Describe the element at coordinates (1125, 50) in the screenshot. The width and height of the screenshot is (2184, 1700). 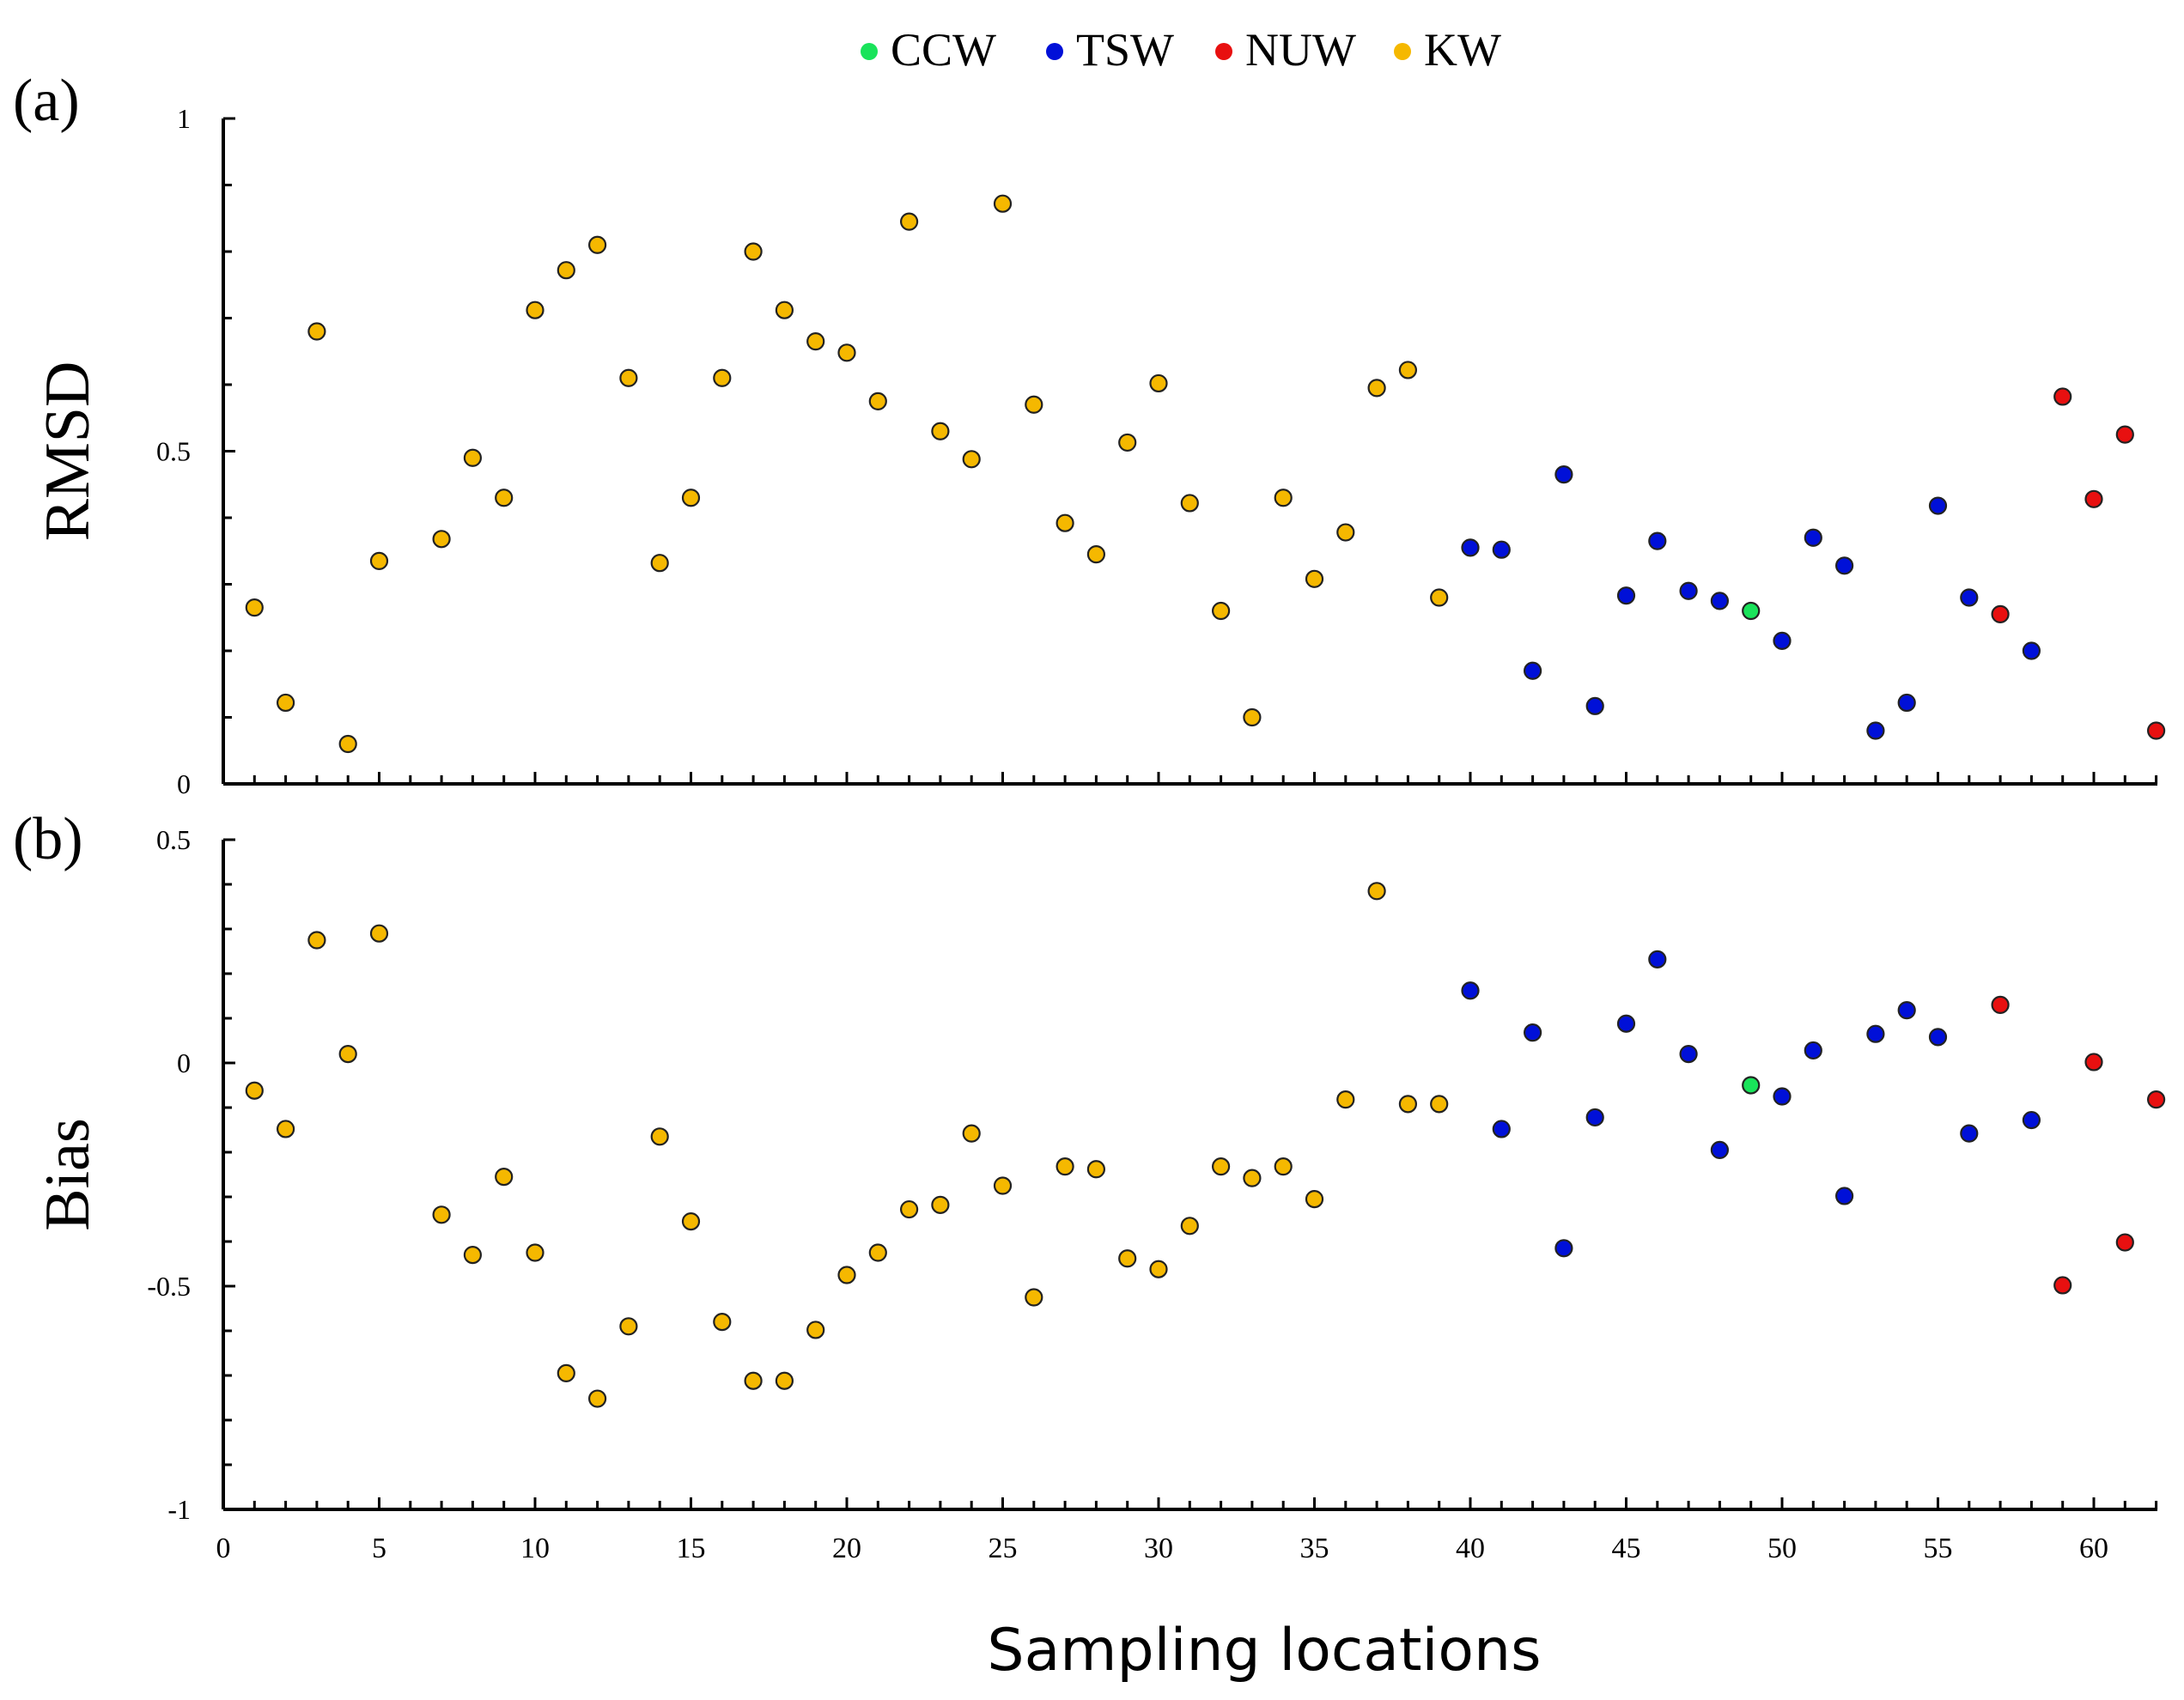
I see `legend-label-tsw: TSW` at that location.